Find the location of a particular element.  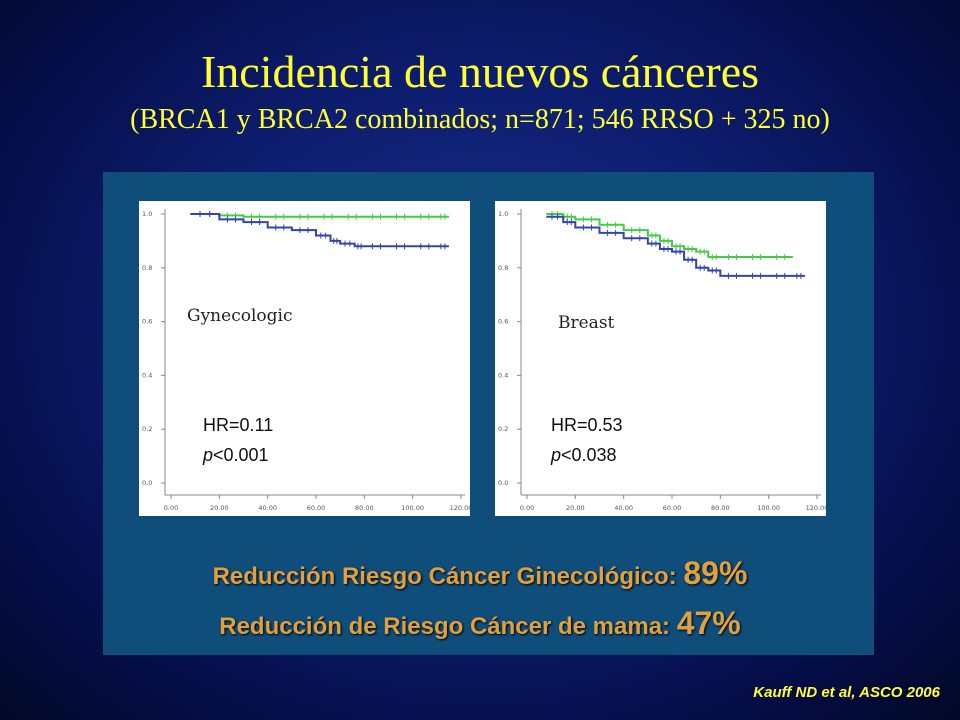

summary-breast-label: Reducción de Riesgo Cáncer de mama: is located at coordinates (448, 626).